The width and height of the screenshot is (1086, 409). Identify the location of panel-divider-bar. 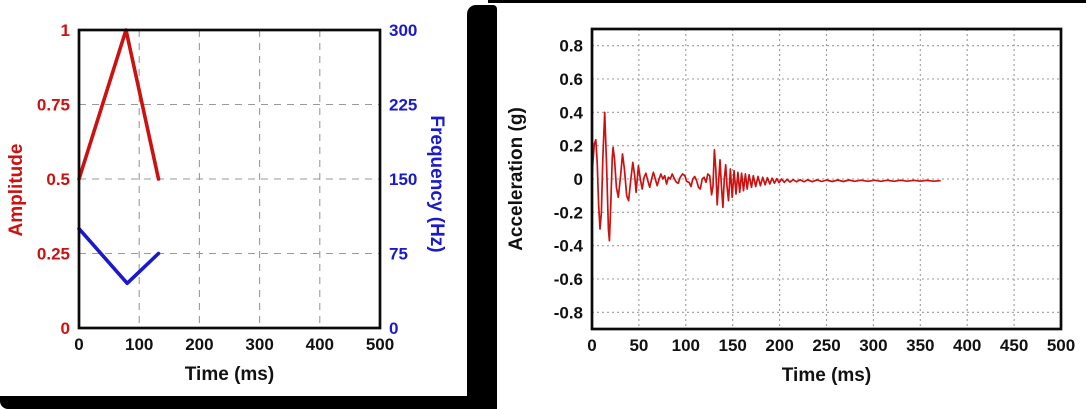
(482, 207).